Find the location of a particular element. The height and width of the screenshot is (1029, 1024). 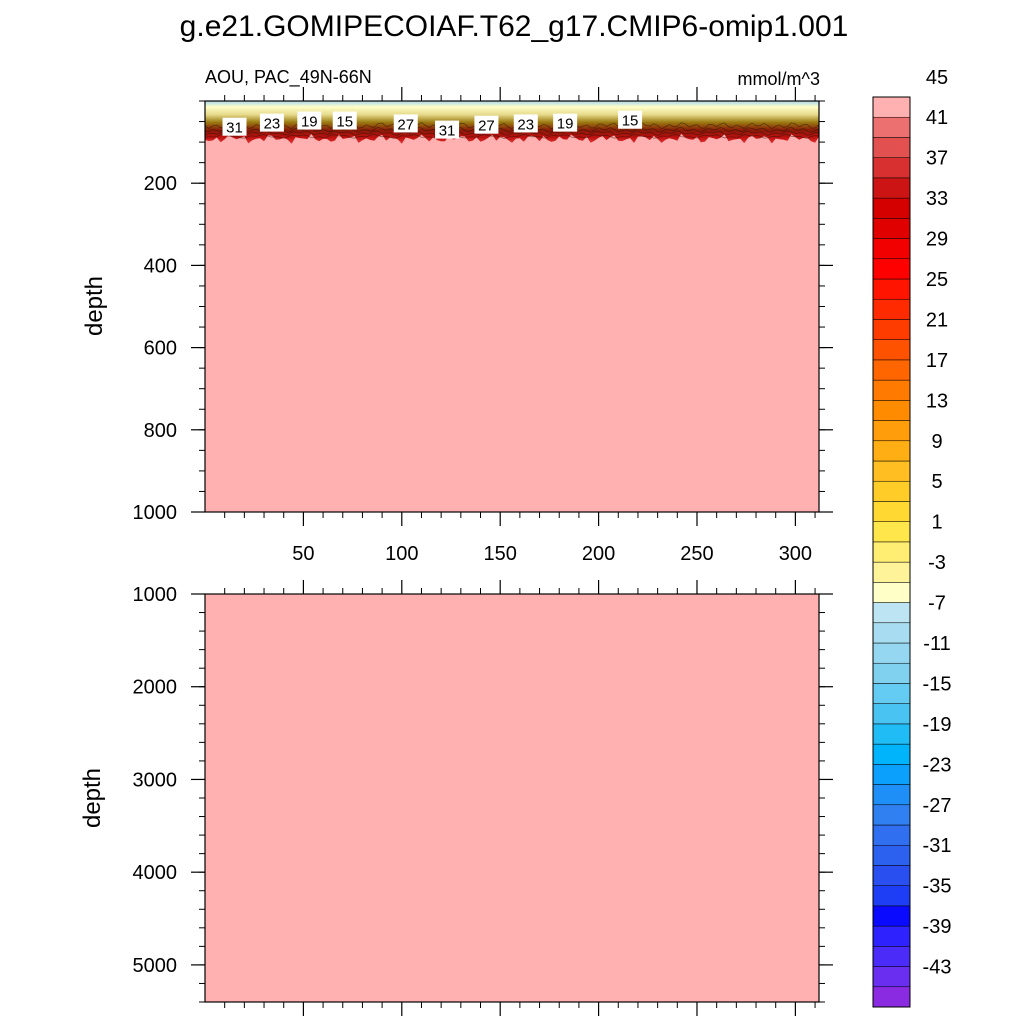

y-tick-label: 1000 is located at coordinates (155, 513).